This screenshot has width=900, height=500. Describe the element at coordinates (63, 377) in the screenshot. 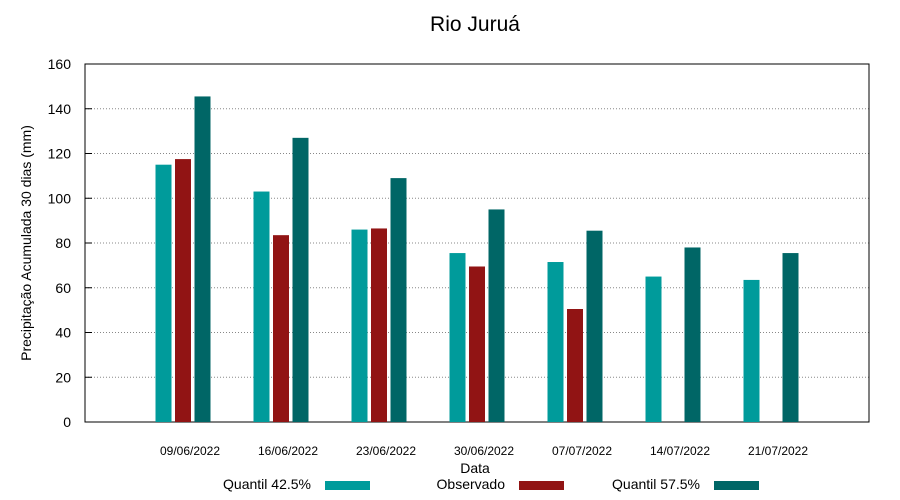

I see `y-tick-label: 20` at that location.